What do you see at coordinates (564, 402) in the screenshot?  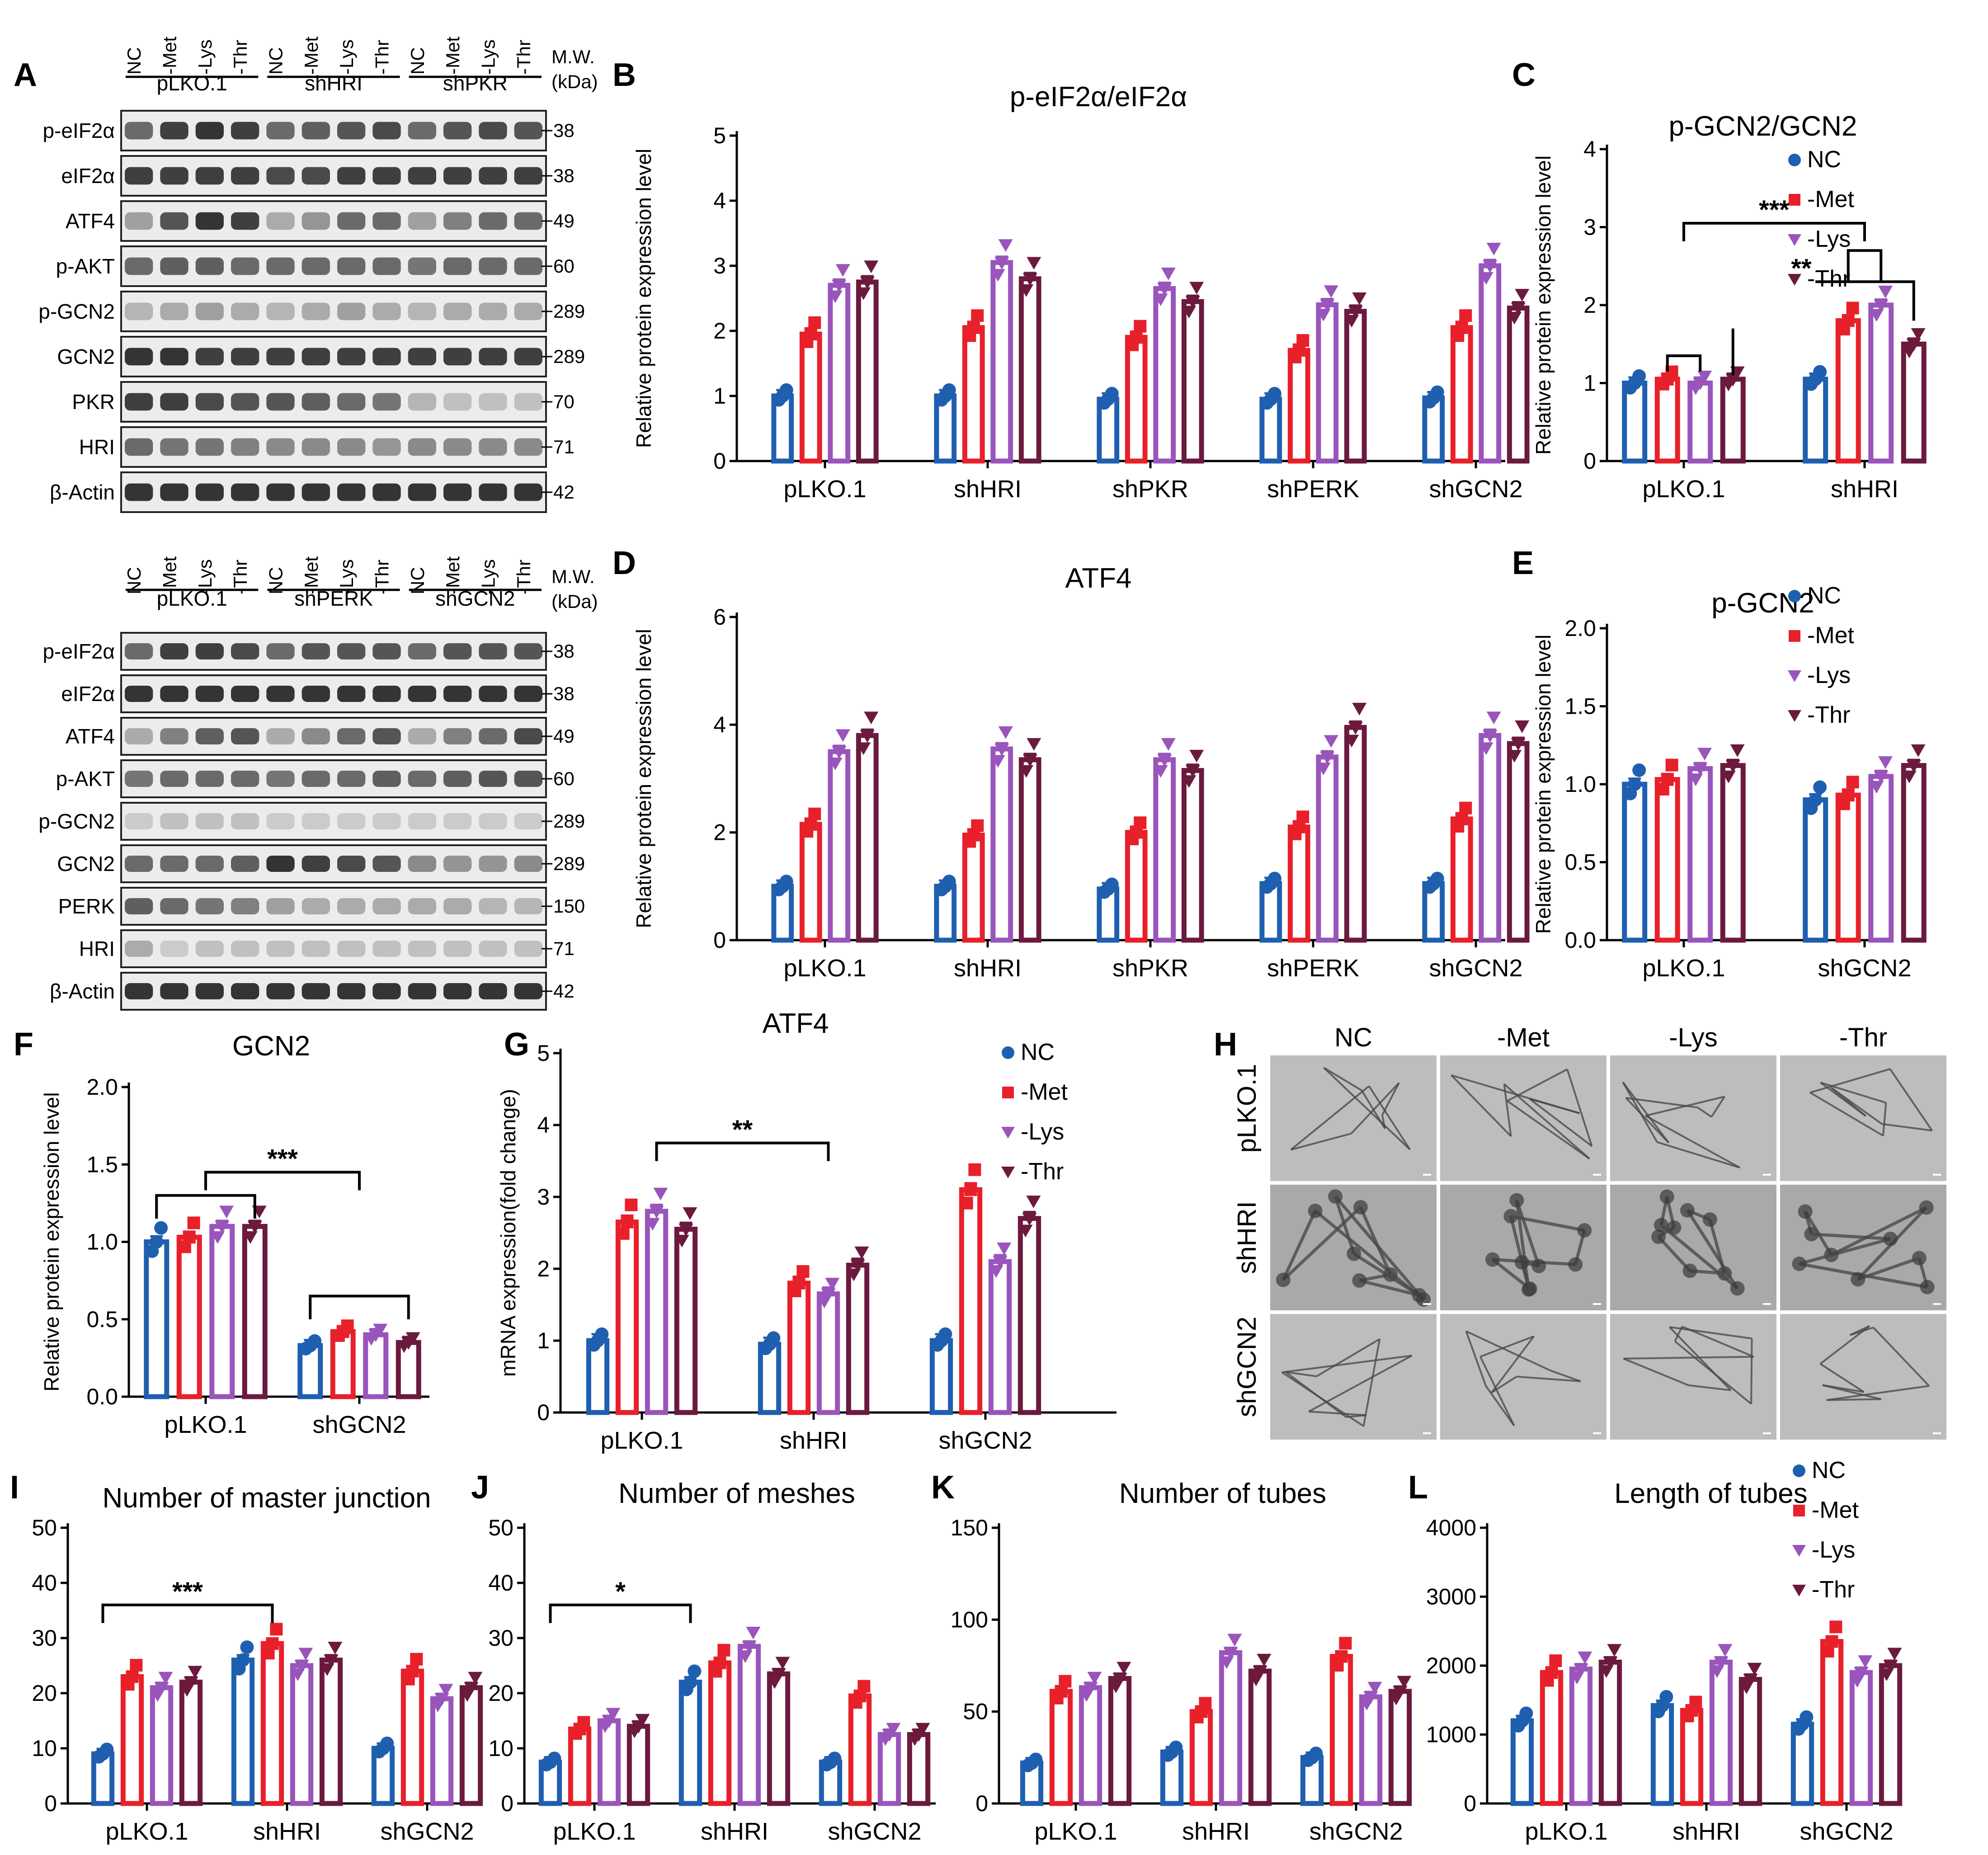 I see `mw-value: 70` at bounding box center [564, 402].